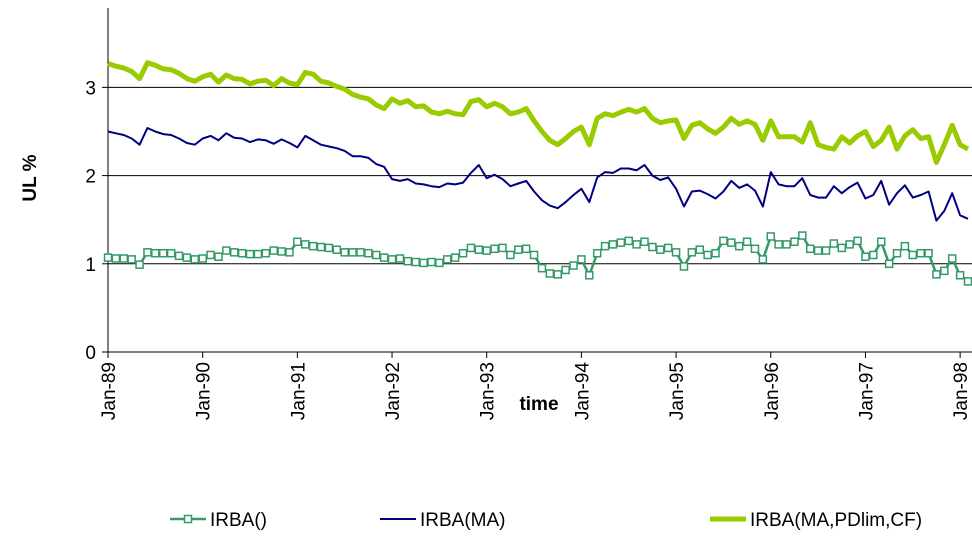 This screenshot has height=540, width=972. Describe the element at coordinates (204, 391) in the screenshot. I see `x-tick-label: Jan-90` at that location.